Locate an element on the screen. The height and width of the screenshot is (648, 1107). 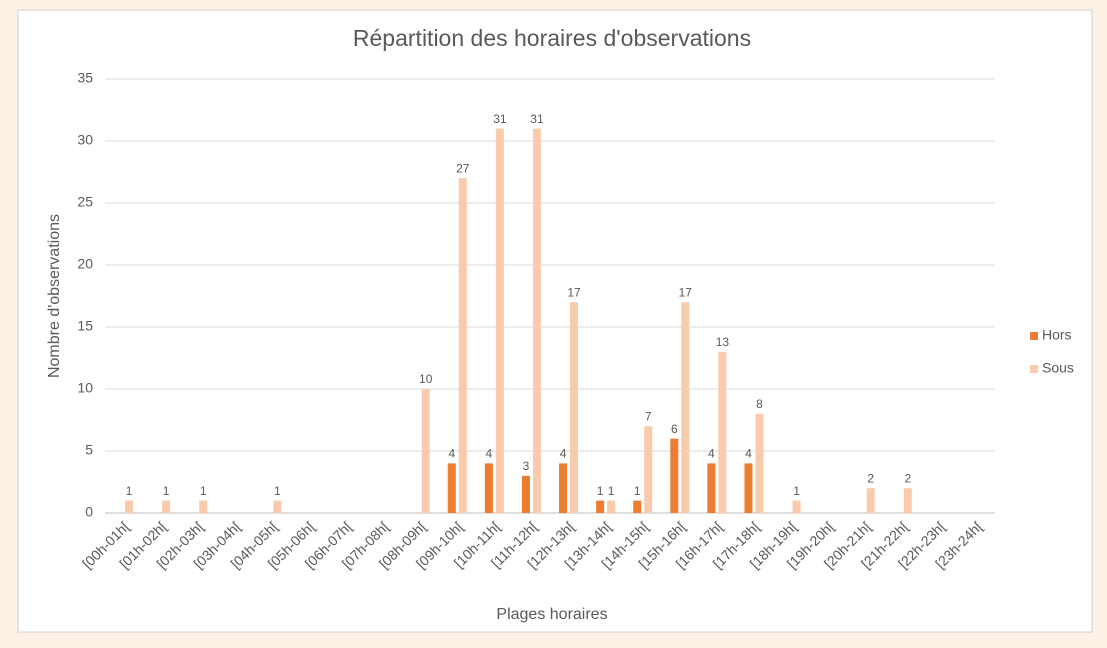
data-label: 7 is located at coordinates (648, 416).